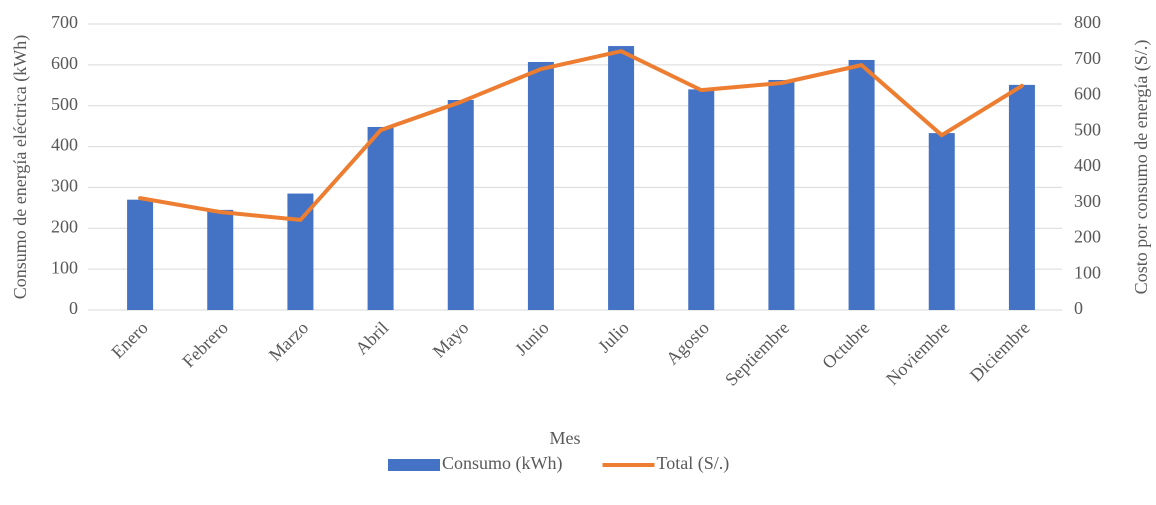  Describe the element at coordinates (1087, 22) in the screenshot. I see `y2-tick-label: 800` at that location.